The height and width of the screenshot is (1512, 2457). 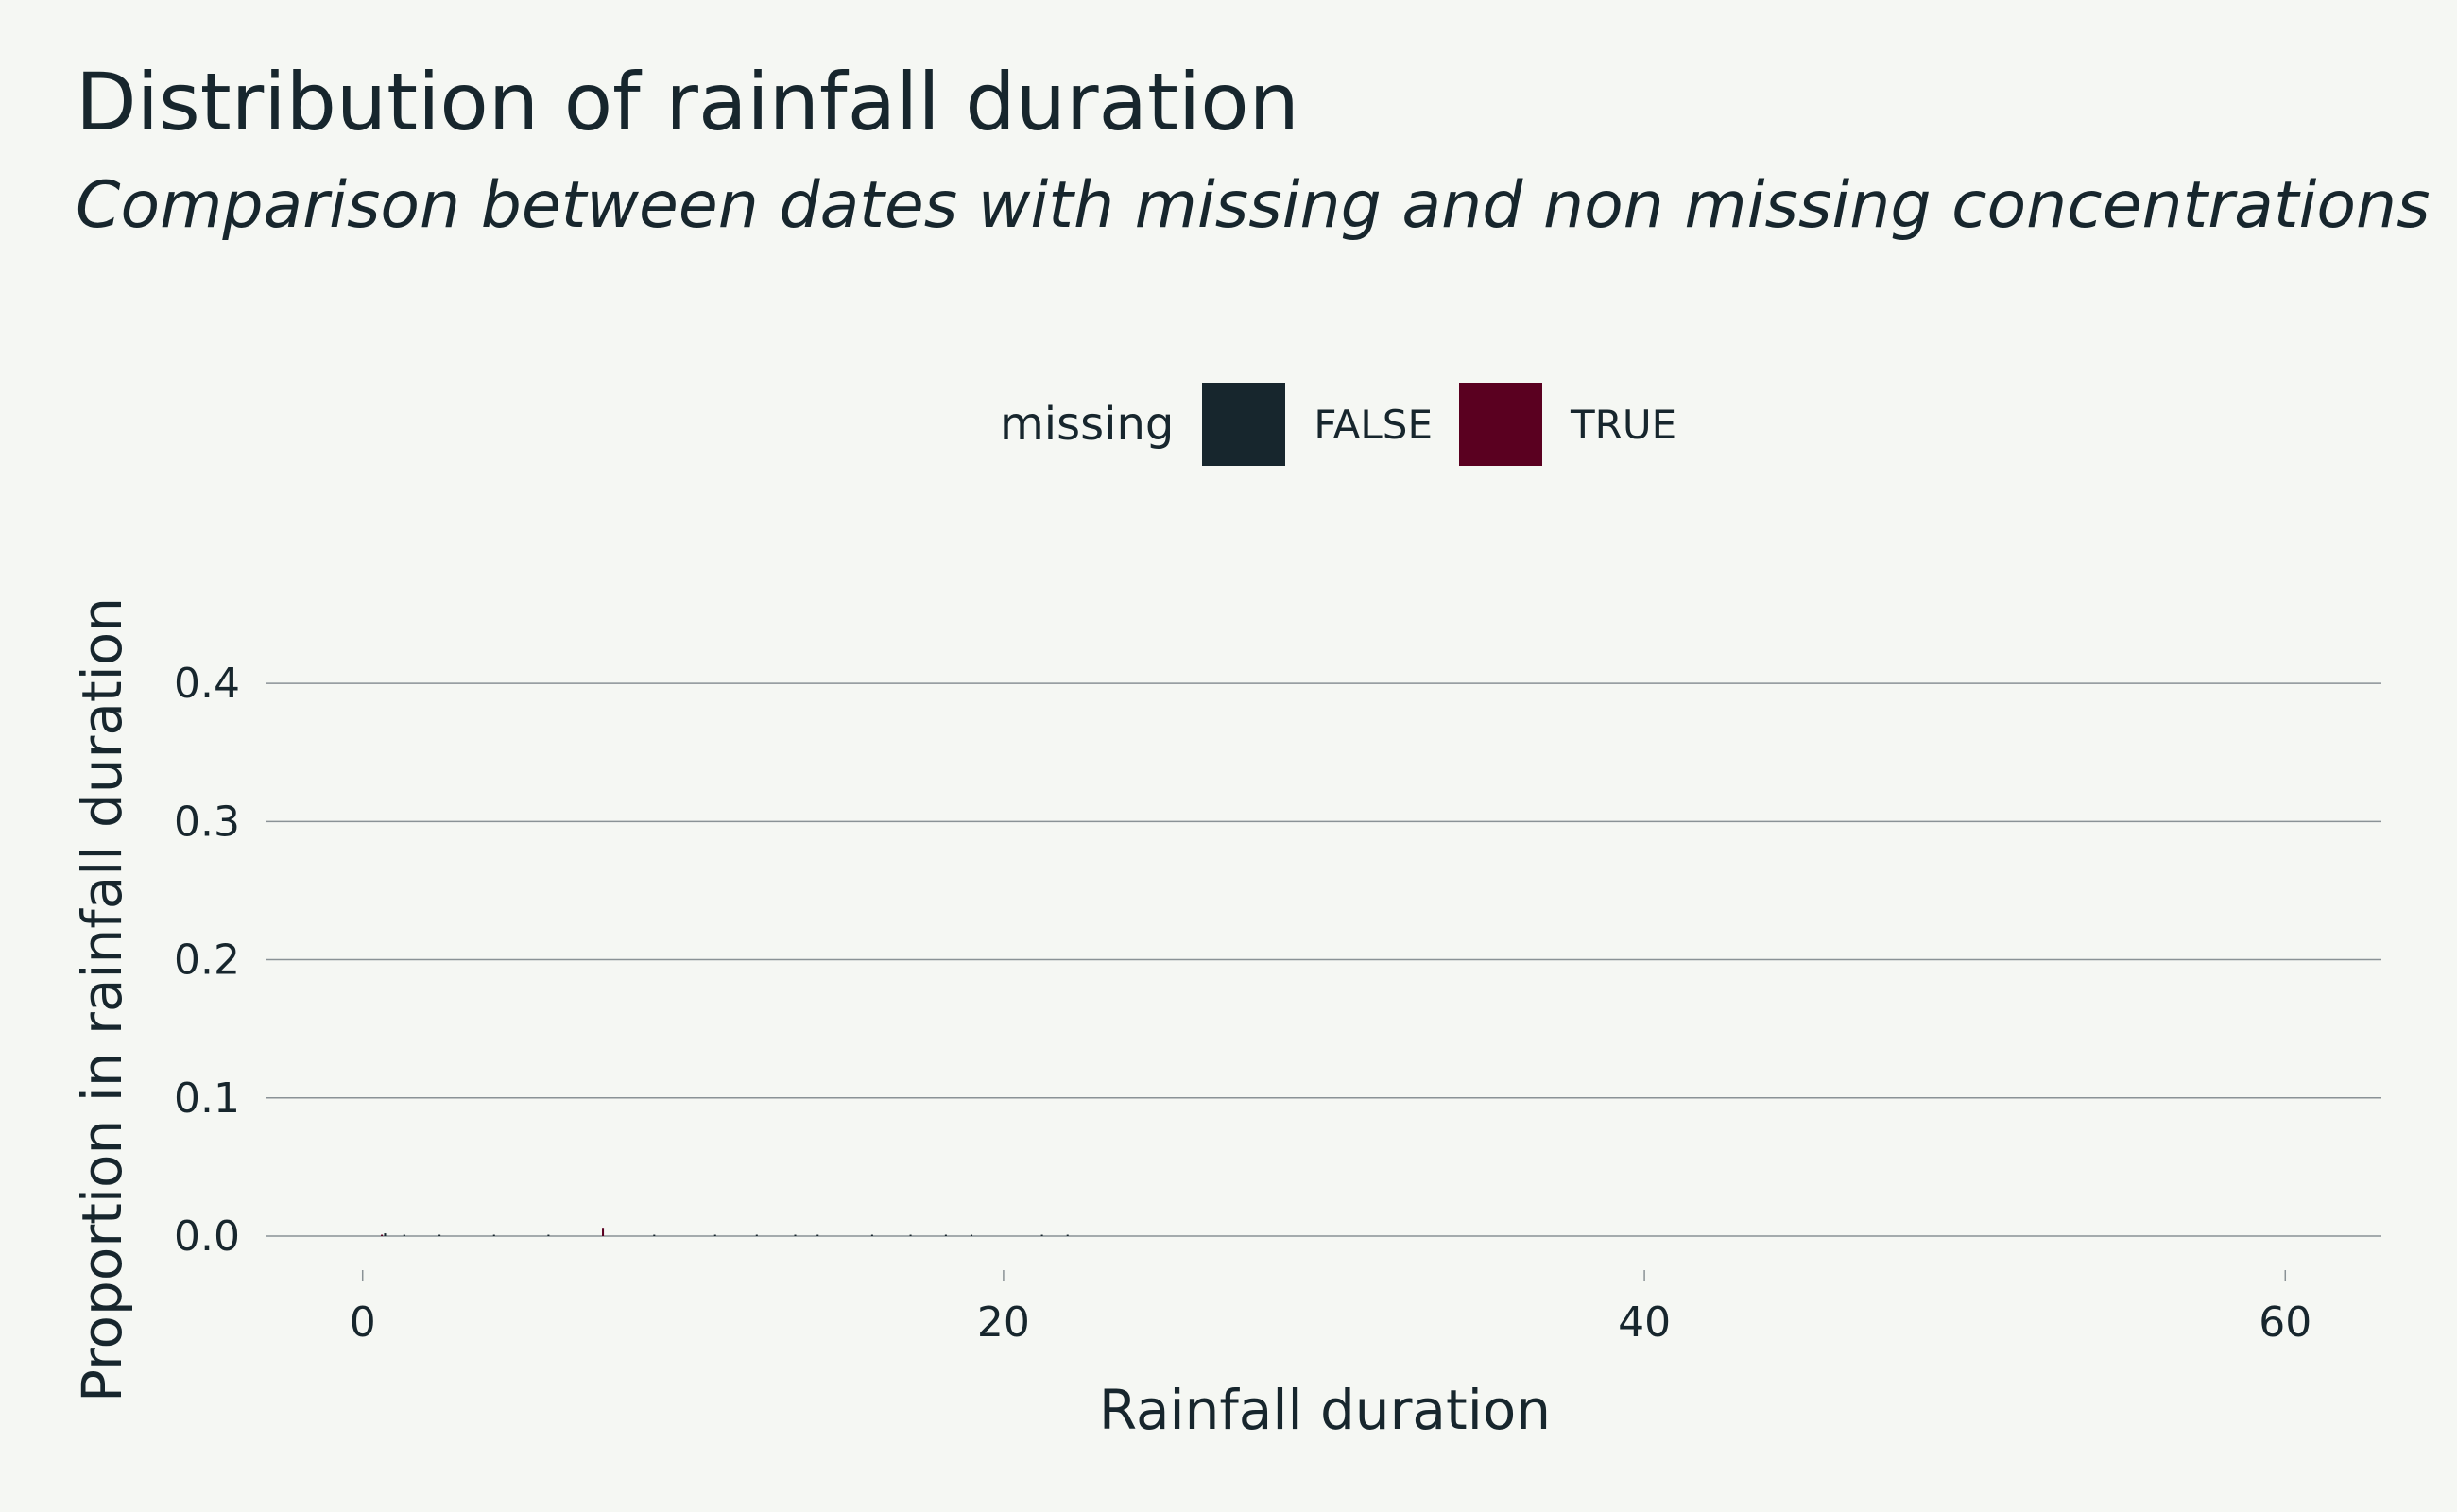 I want to click on legend: missing FALSE TRUE, so click(x=1351, y=424).